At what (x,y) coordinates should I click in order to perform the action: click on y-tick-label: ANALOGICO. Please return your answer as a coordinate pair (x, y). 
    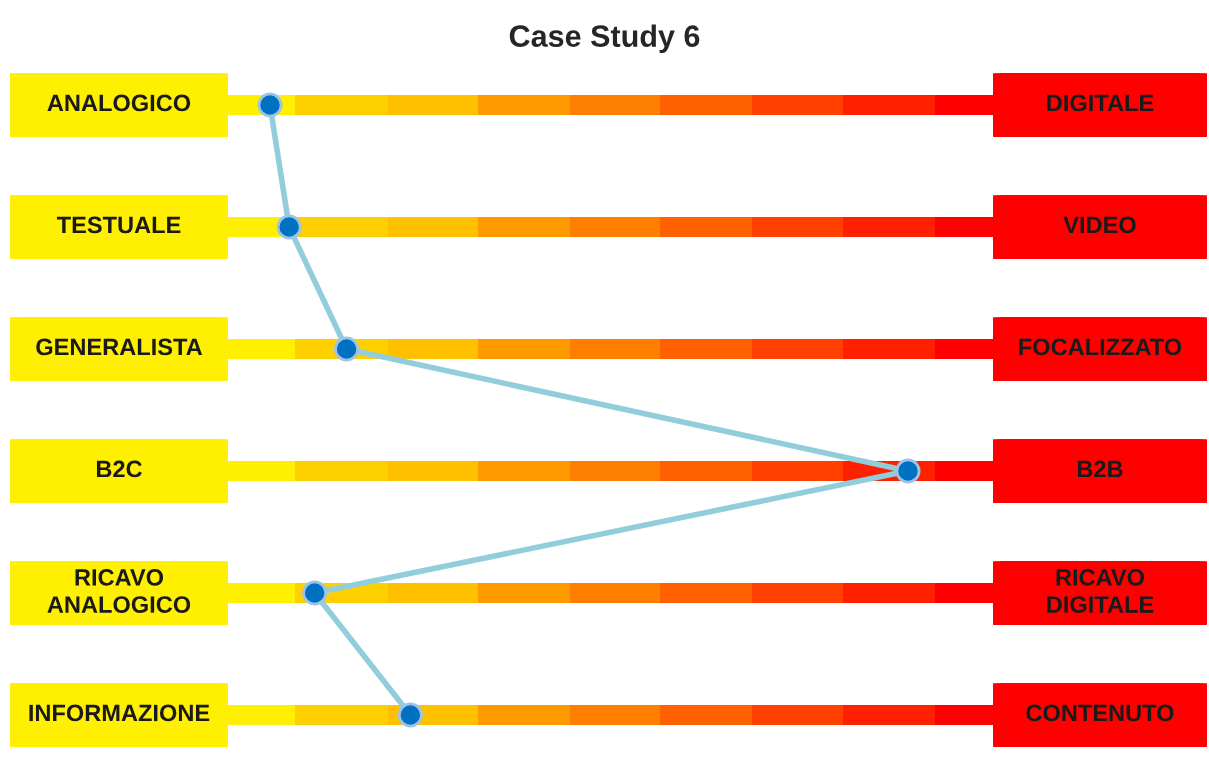
    Looking at the image, I should click on (119, 103).